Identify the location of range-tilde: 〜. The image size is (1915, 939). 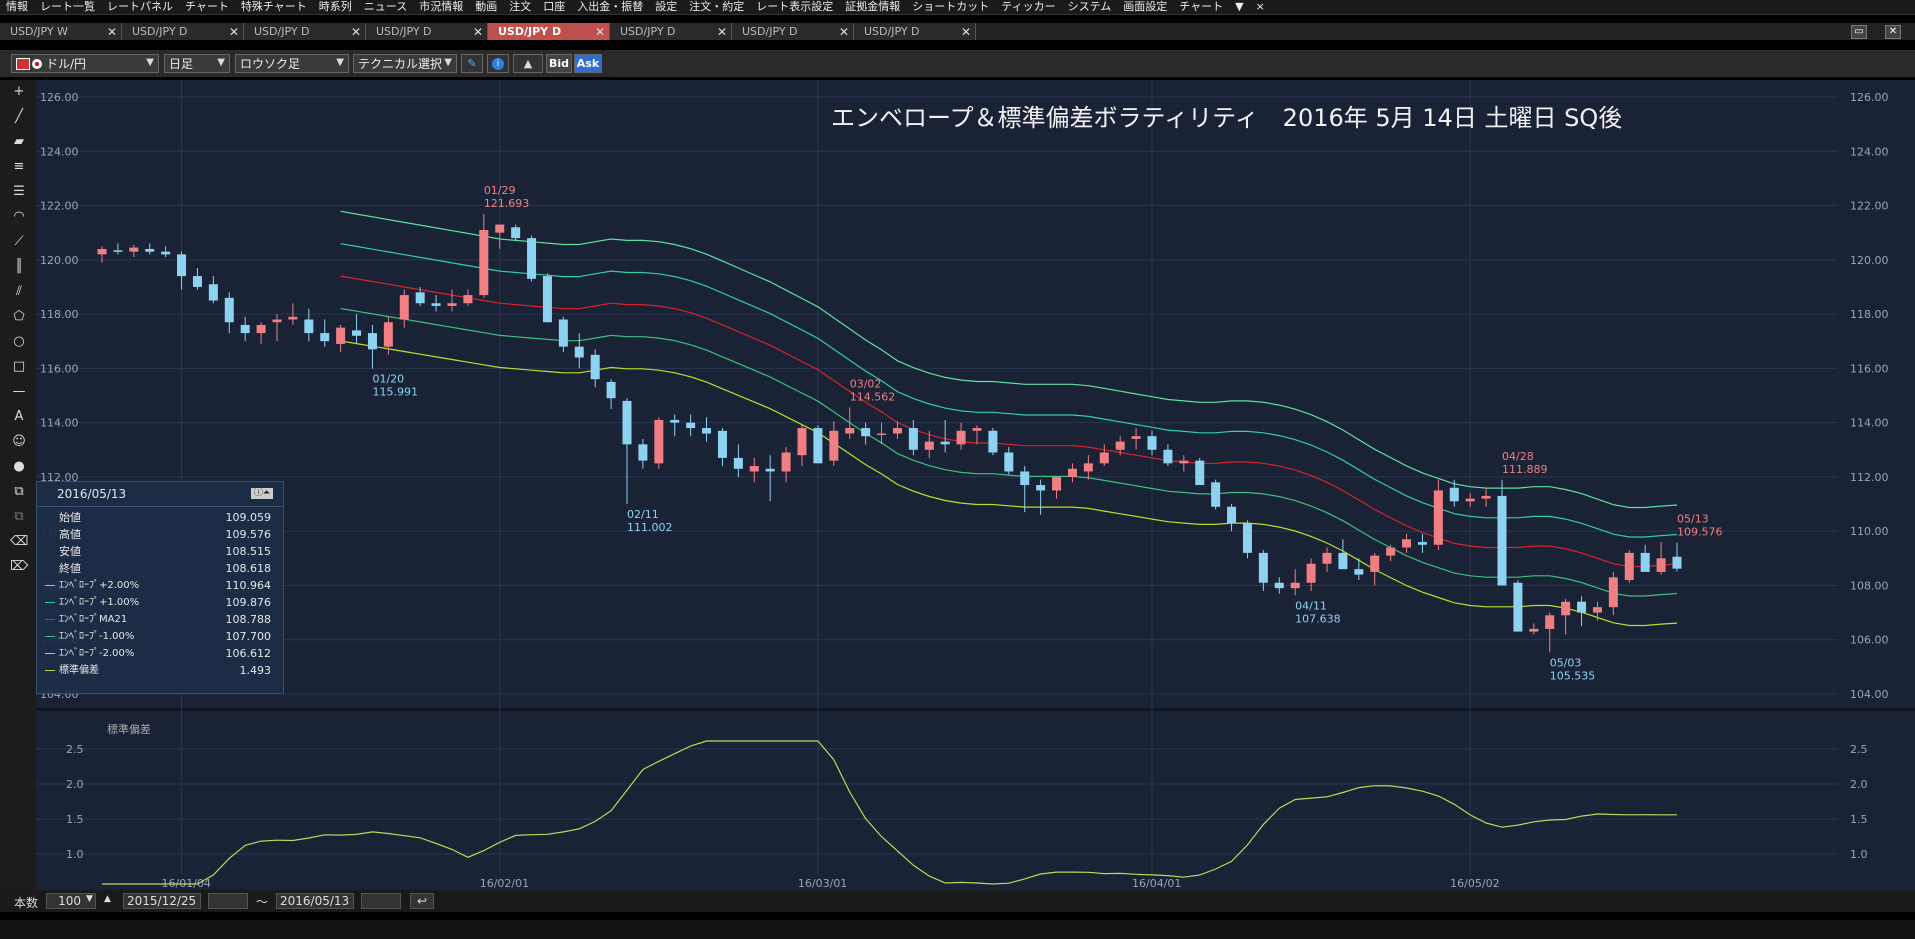
(262, 902).